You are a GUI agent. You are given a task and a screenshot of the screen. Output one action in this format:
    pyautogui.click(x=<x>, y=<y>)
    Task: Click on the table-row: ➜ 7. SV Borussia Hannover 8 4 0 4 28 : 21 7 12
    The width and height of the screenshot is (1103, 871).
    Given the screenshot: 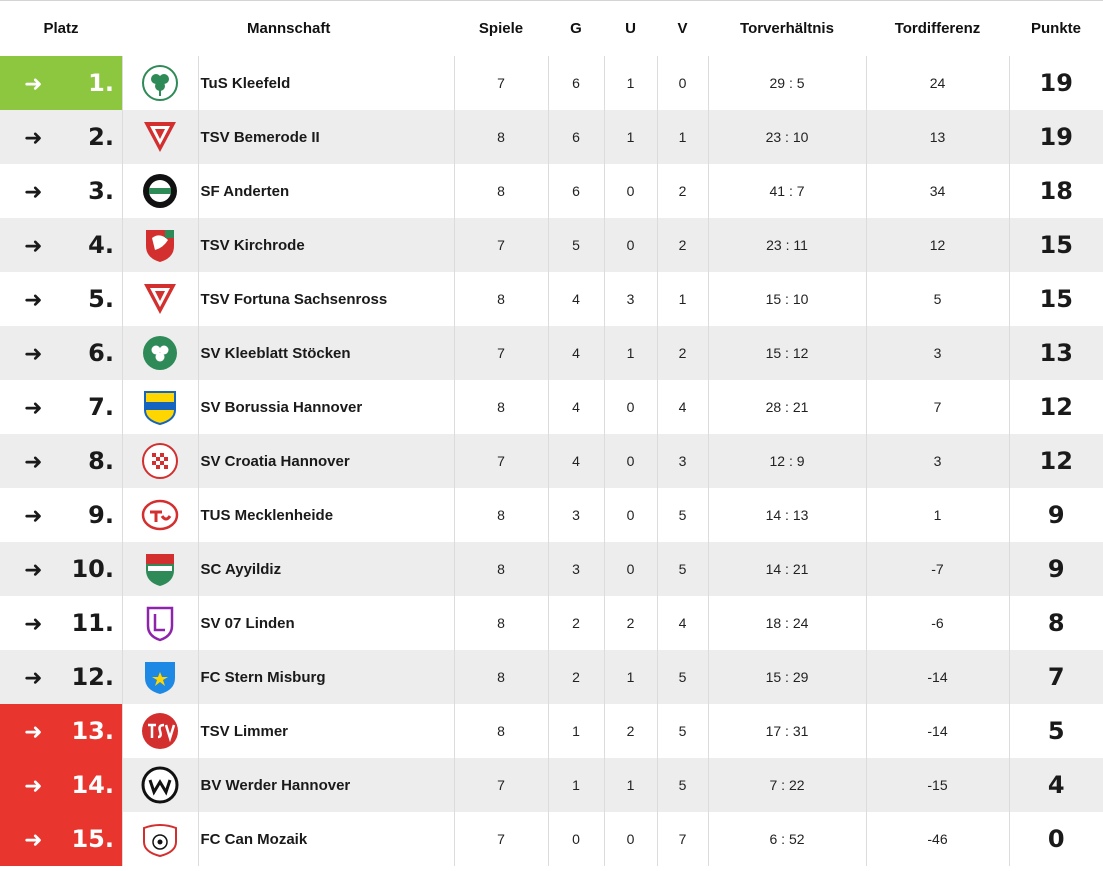 What is the action you would take?
    pyautogui.click(x=551, y=407)
    